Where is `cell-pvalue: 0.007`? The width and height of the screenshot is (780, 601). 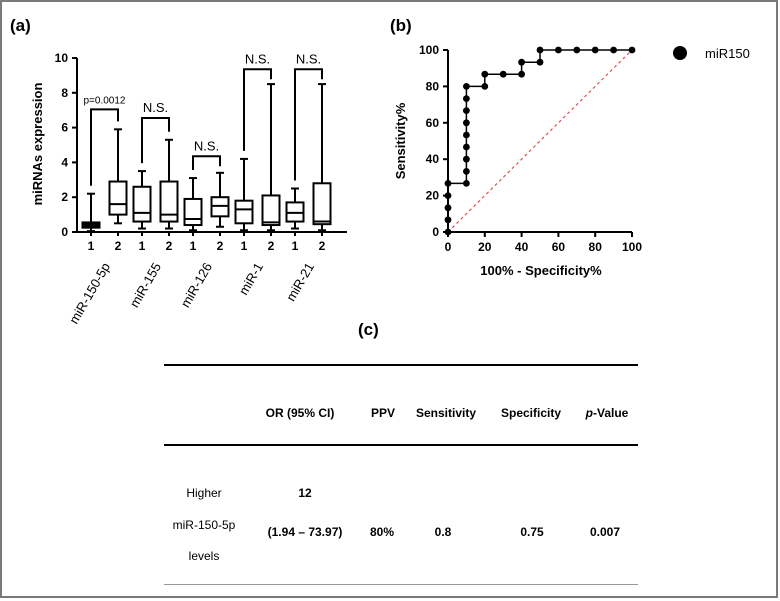 cell-pvalue: 0.007 is located at coordinates (605, 532).